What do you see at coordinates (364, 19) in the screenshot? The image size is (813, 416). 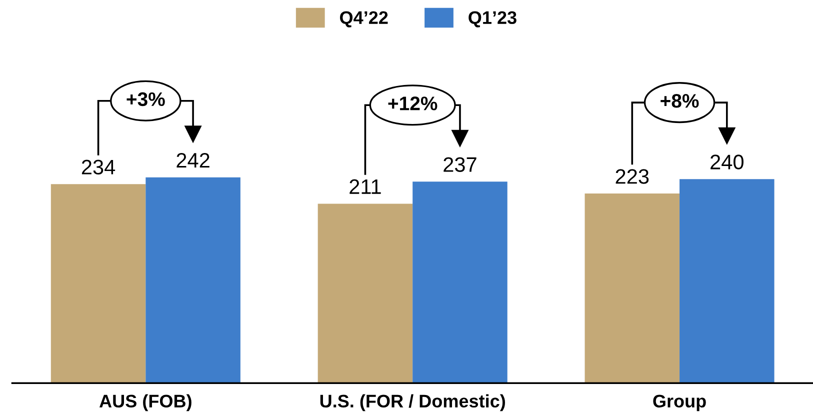 I see `legend-label: Q4’22` at bounding box center [364, 19].